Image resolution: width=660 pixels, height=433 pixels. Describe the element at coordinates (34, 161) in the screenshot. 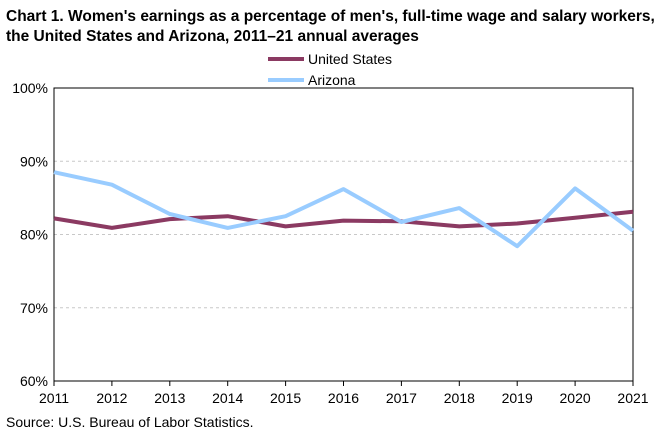

I see `y-tick-label: 90%` at that location.